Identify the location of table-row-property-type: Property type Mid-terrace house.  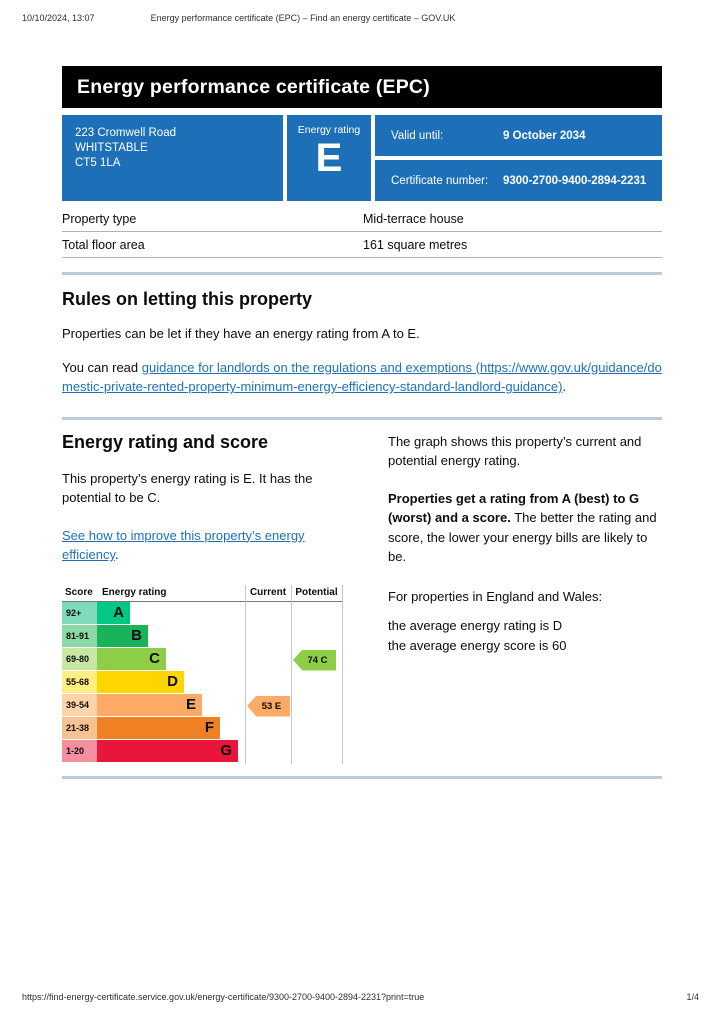
(362, 219).